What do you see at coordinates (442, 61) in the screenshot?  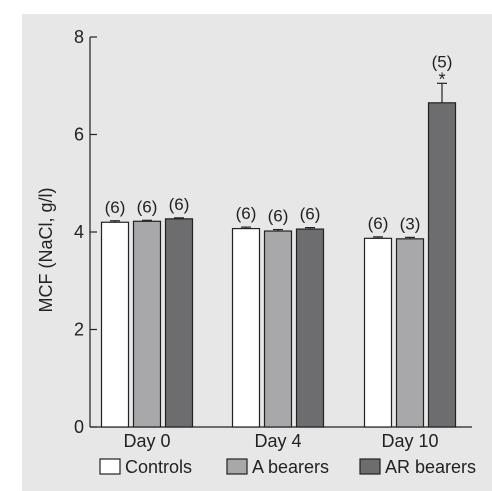 I see `sample-size-label: (5)` at bounding box center [442, 61].